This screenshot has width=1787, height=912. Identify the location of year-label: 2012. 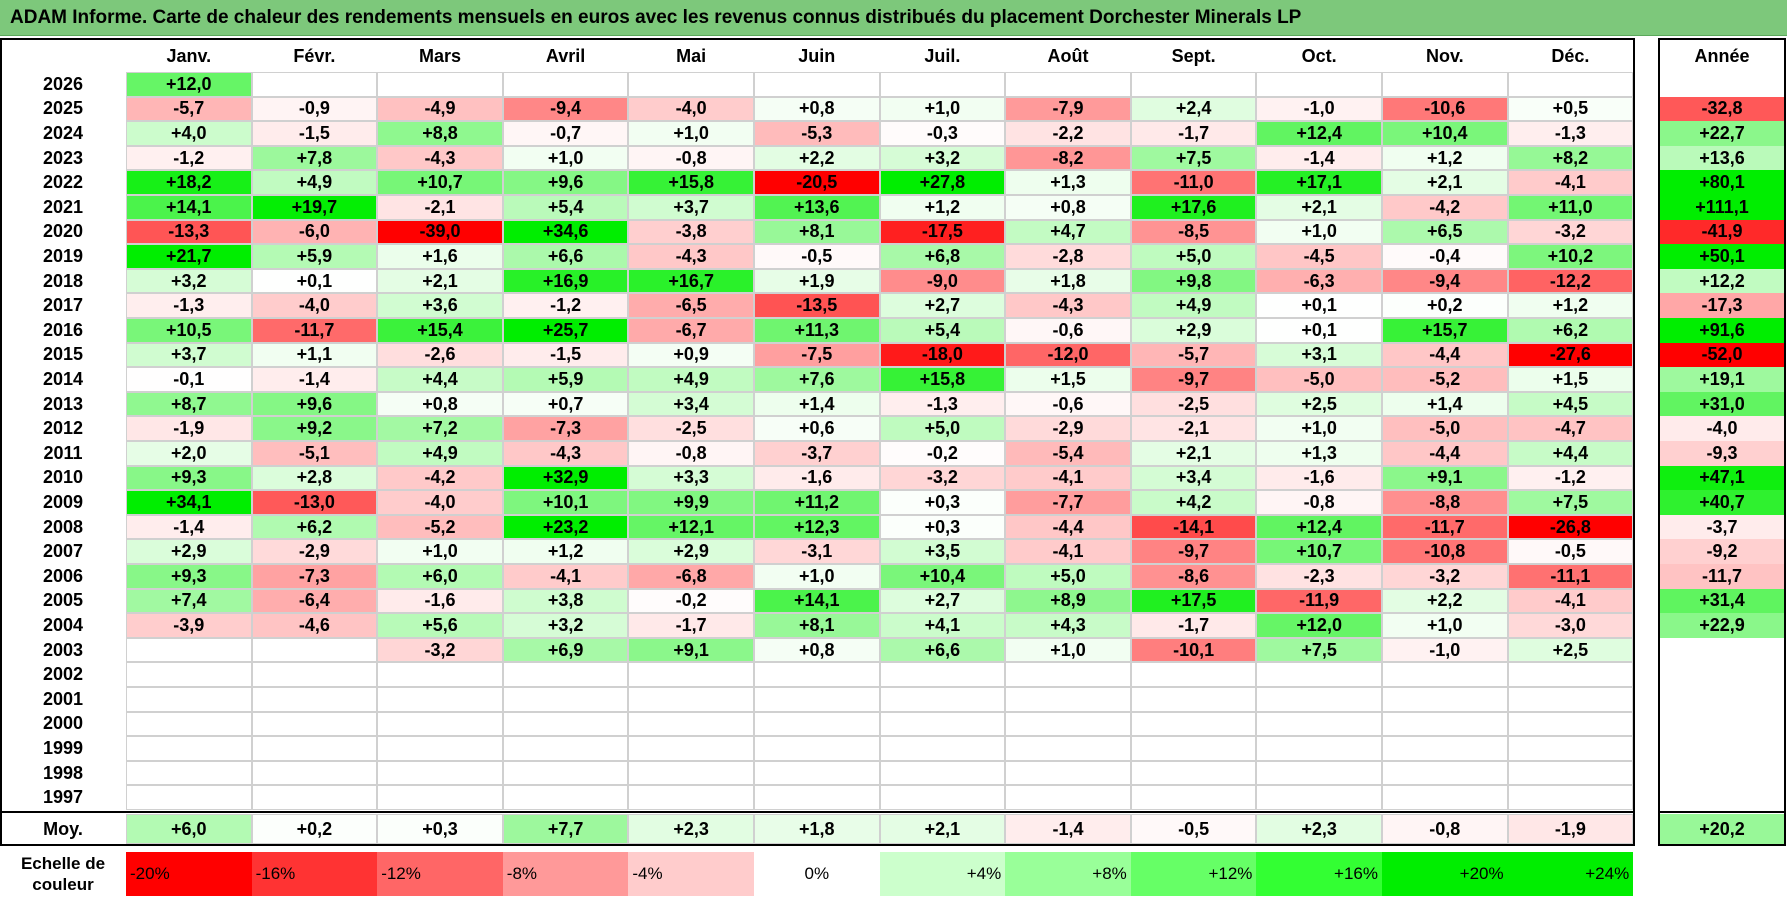
(63, 428).